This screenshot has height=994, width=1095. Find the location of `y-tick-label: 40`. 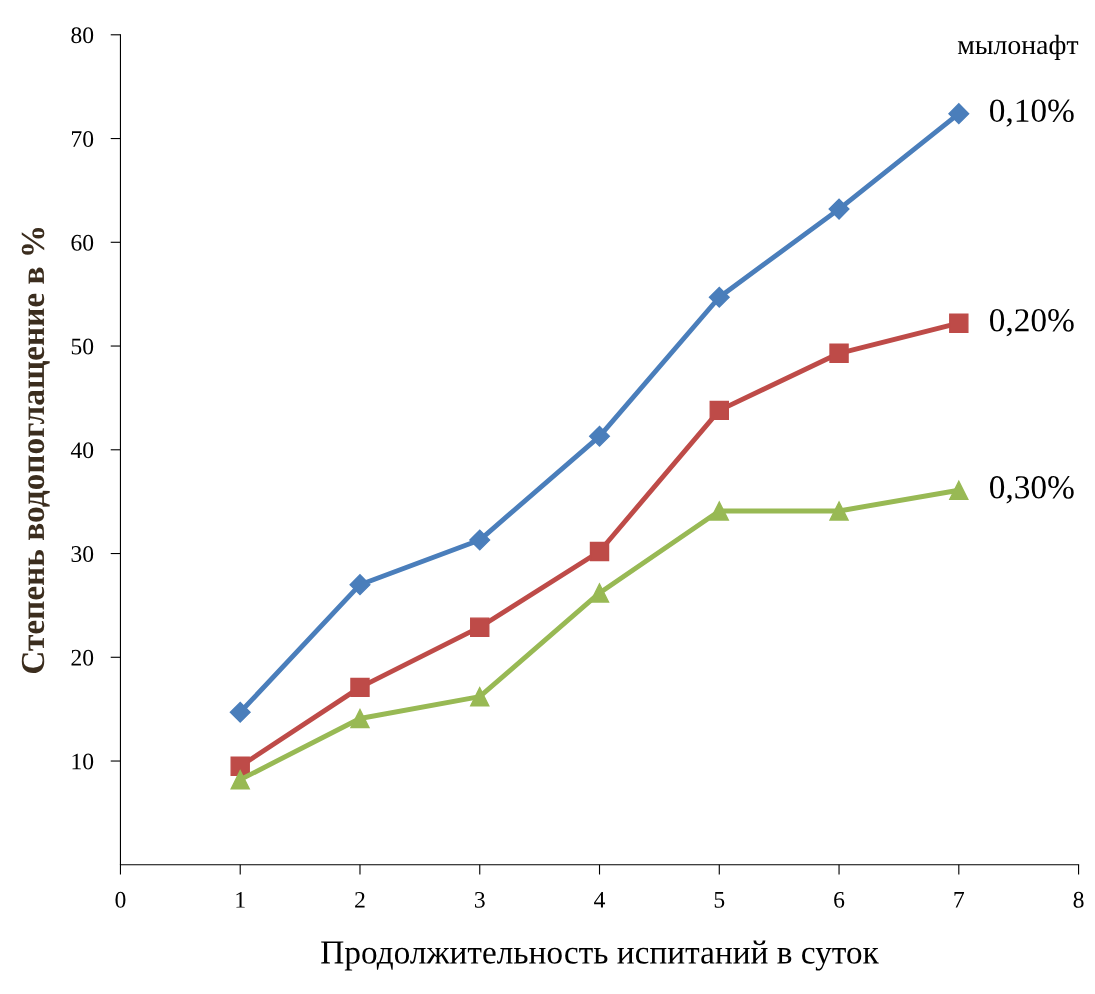

y-tick-label: 40 is located at coordinates (82, 450).